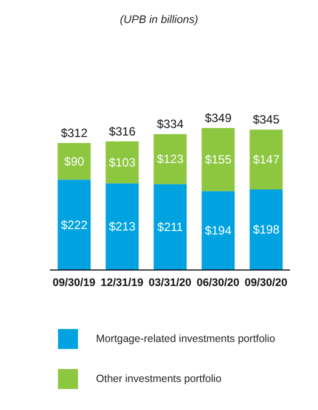 The image size is (318, 410). Describe the element at coordinates (74, 282) in the screenshot. I see `x-tick-label: 09/30/19` at that location.